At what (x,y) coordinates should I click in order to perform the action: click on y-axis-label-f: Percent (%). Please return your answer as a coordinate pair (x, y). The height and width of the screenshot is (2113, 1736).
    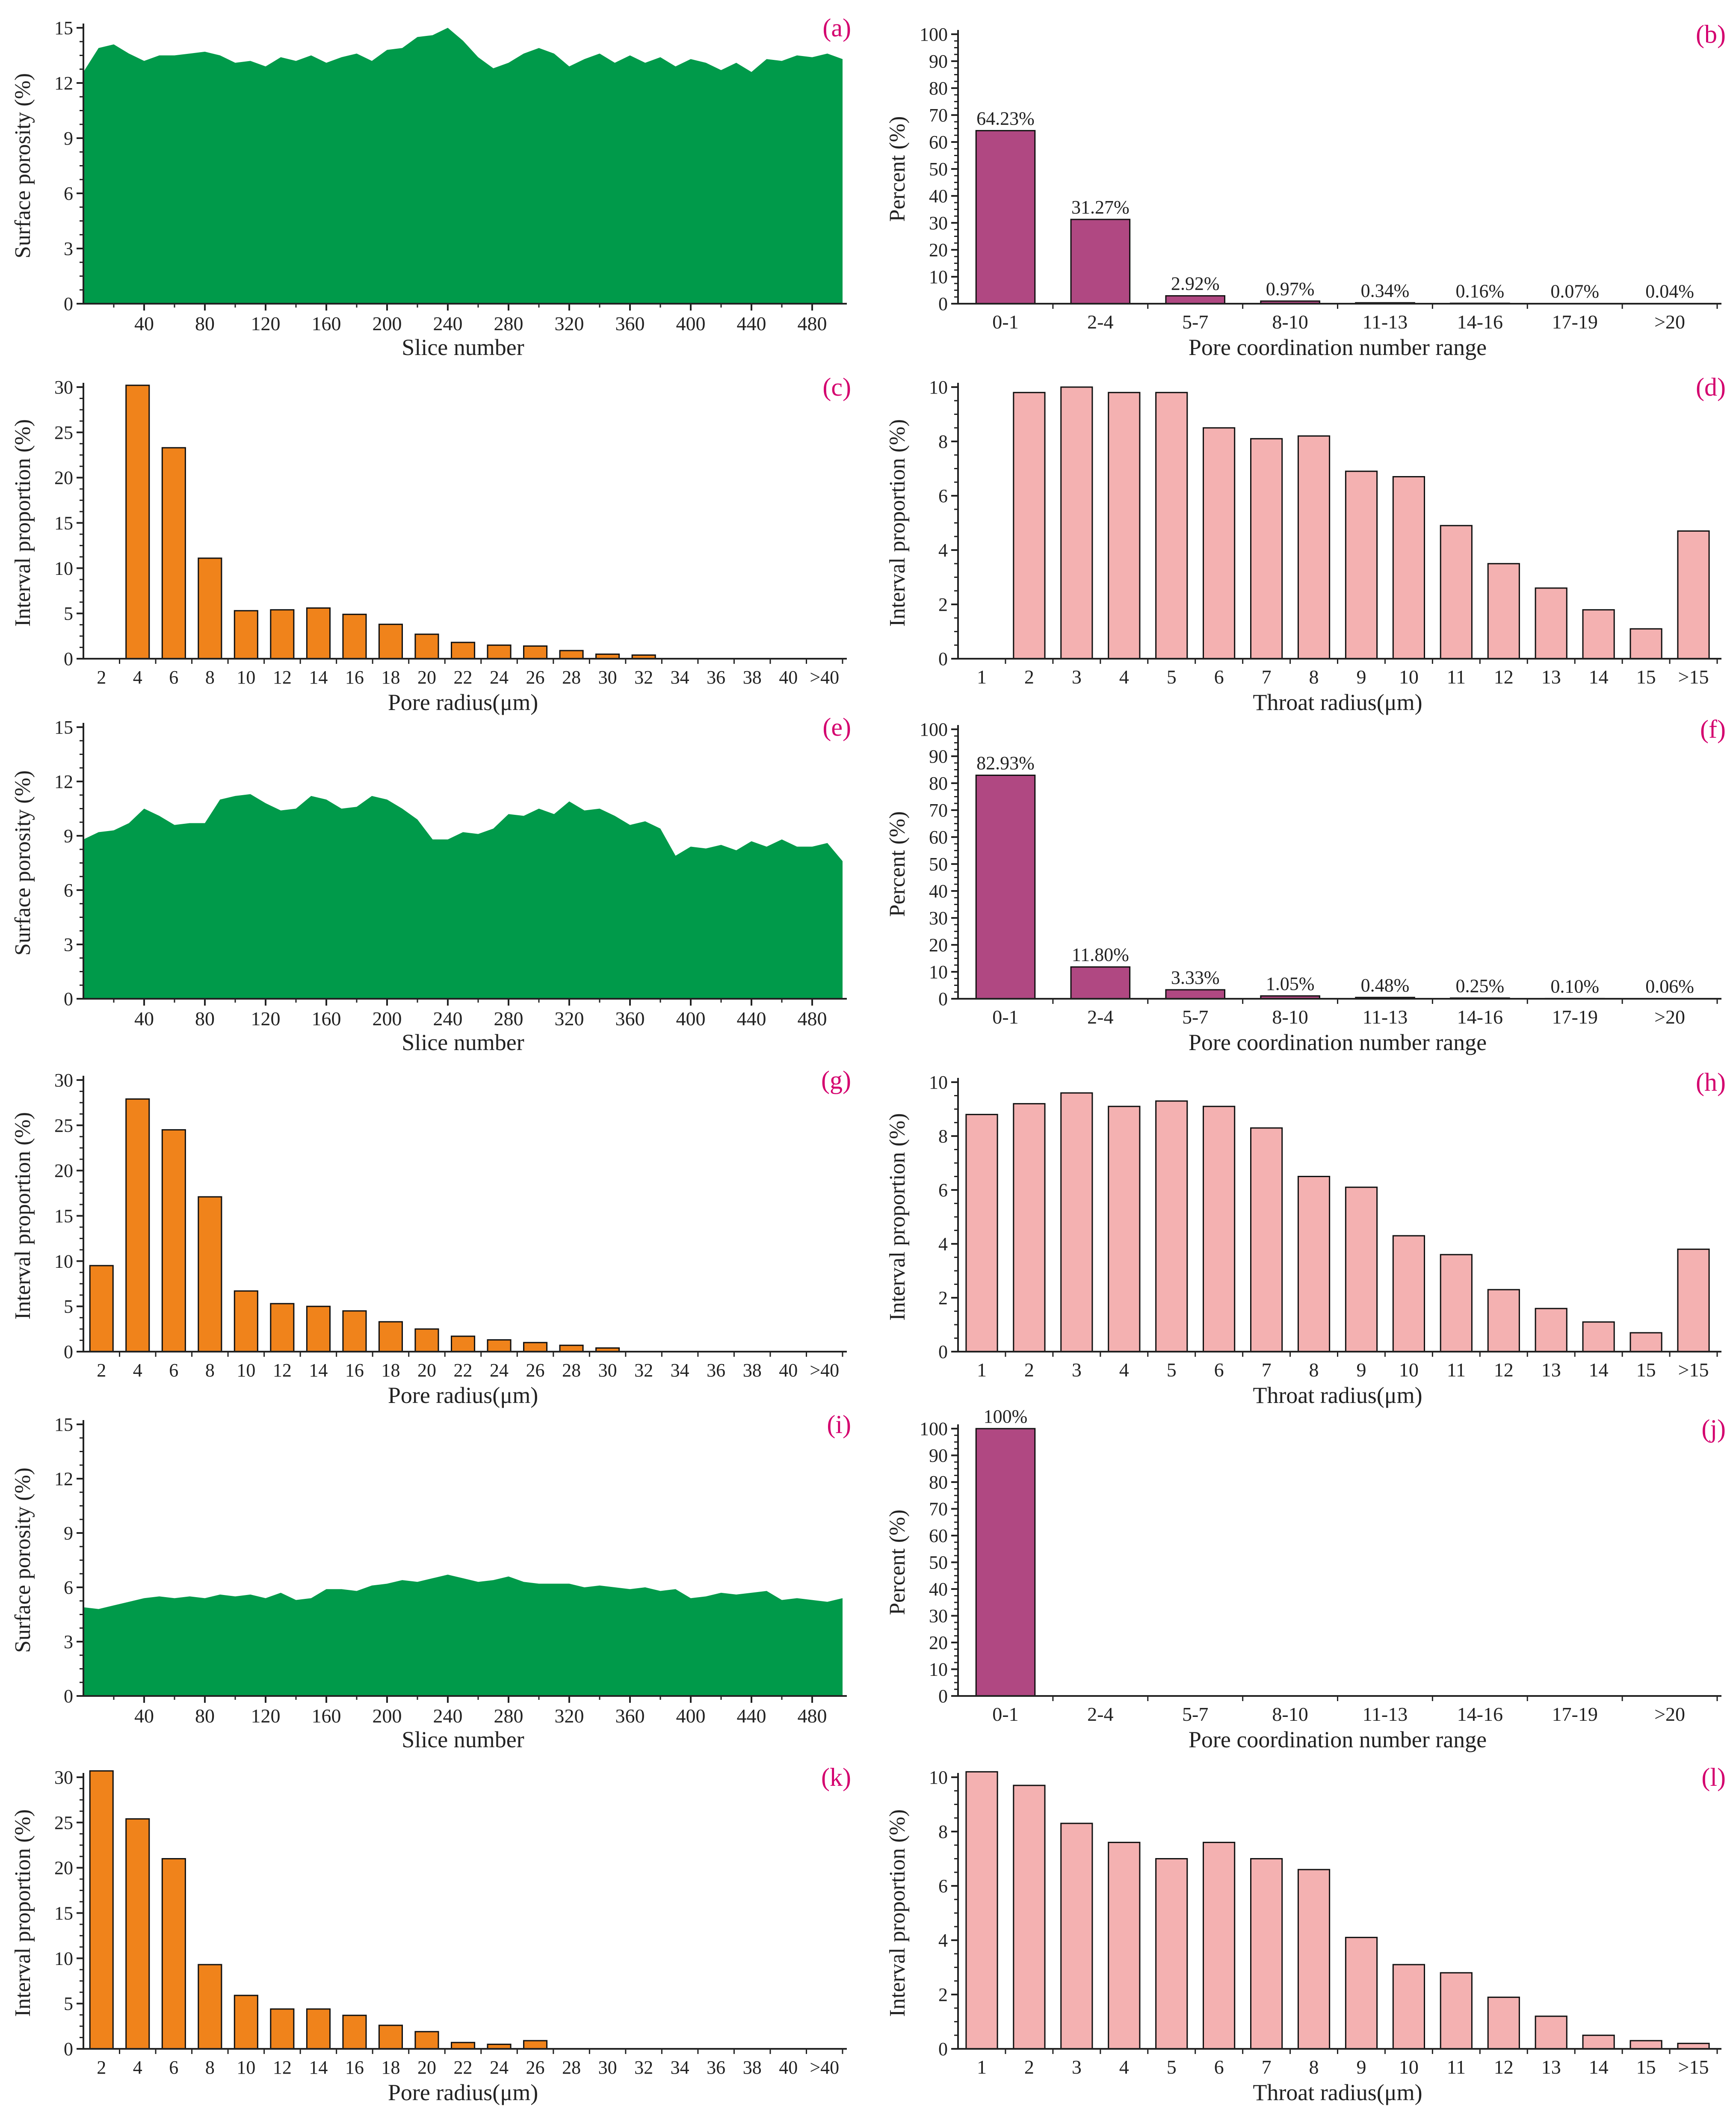
    Looking at the image, I should click on (898, 864).